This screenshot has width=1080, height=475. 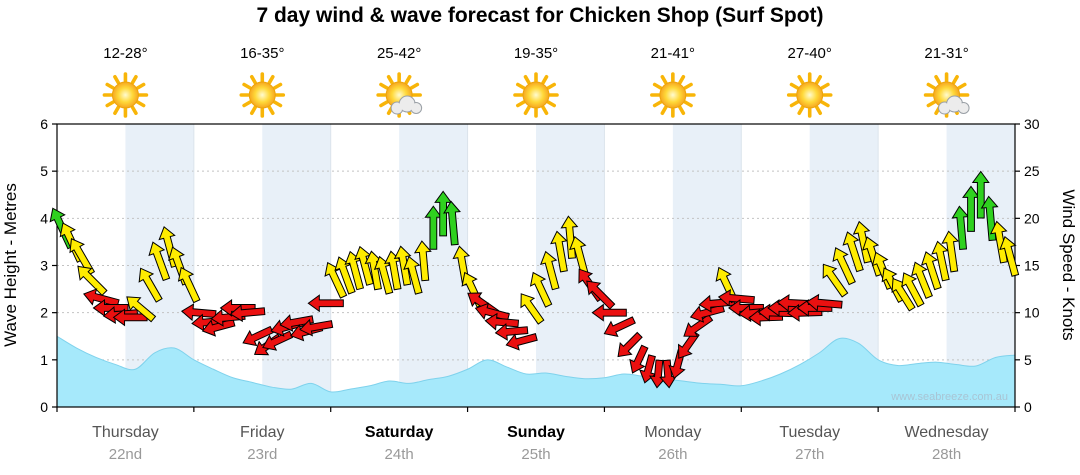 What do you see at coordinates (1032, 218) in the screenshot?
I see `right-tick-label: 20` at bounding box center [1032, 218].